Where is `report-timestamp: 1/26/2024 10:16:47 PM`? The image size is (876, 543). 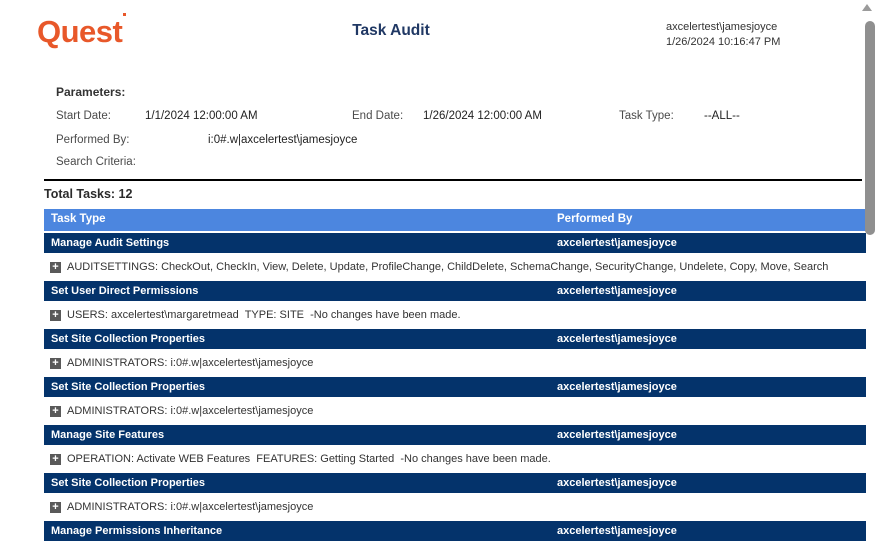 report-timestamp: 1/26/2024 10:16:47 PM is located at coordinates (723, 42).